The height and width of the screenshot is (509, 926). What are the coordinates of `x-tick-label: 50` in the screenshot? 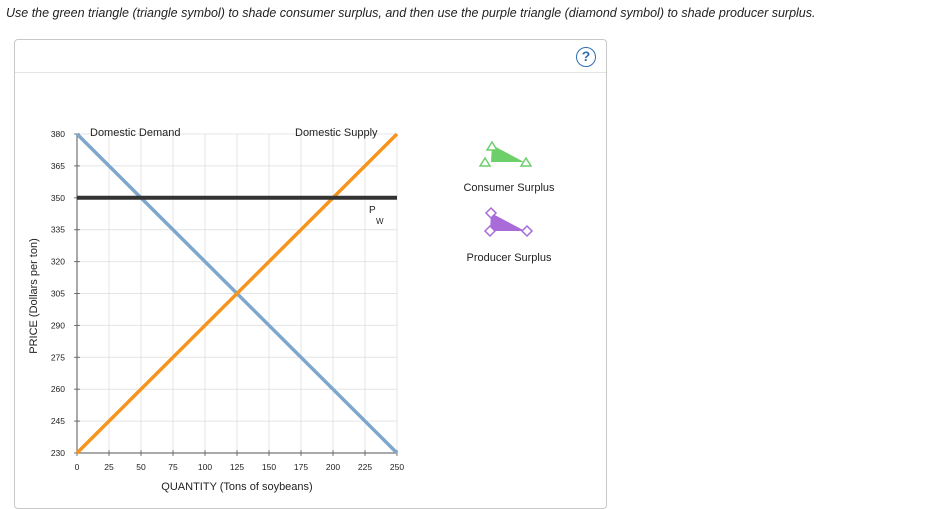 It's located at (141, 467).